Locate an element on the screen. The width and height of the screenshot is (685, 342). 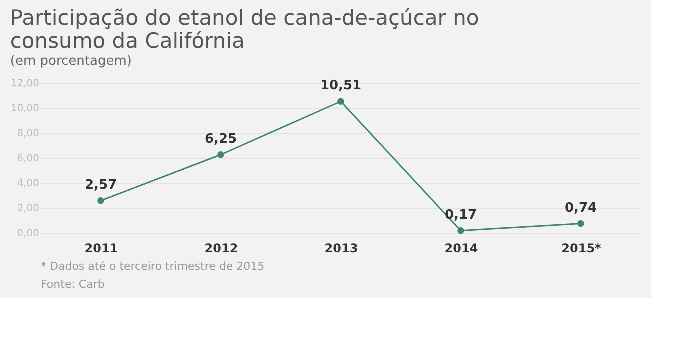
x-tick-label: 2014 is located at coordinates (461, 249).